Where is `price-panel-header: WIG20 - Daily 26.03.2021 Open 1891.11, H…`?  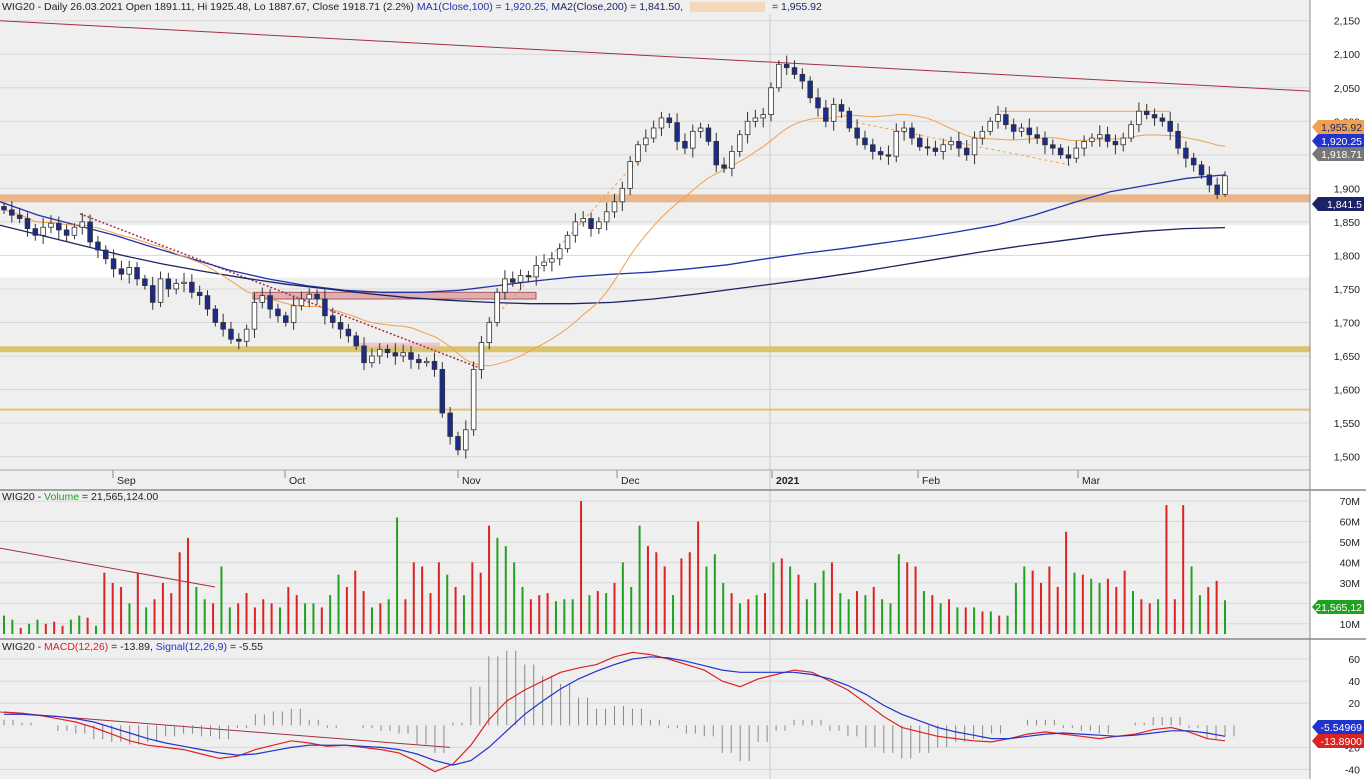
price-panel-header: WIG20 - Daily 26.03.2021 Open 1891.11, H… is located at coordinates (412, 7).